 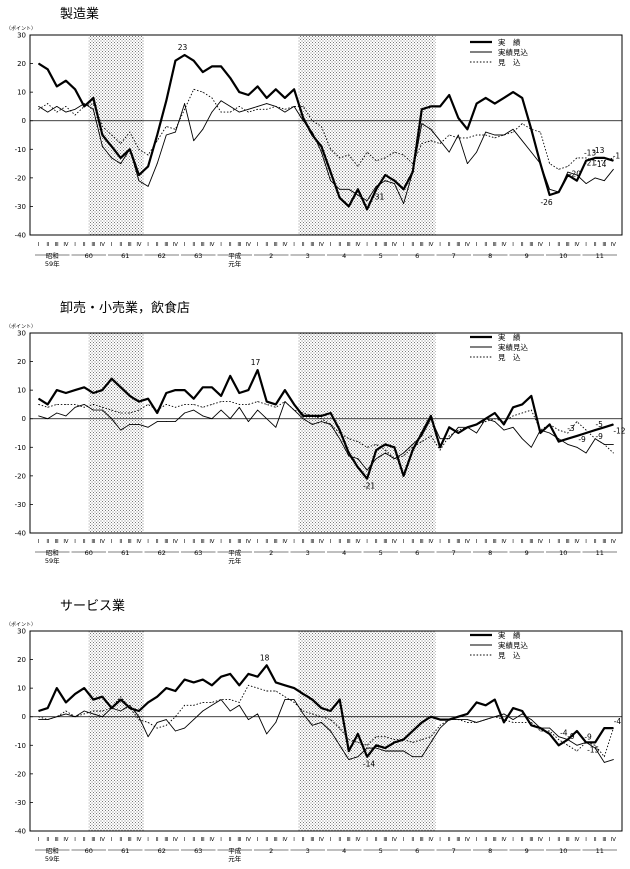 What do you see at coordinates (344, 256) in the screenshot?
I see `year-label: 4` at bounding box center [344, 256].